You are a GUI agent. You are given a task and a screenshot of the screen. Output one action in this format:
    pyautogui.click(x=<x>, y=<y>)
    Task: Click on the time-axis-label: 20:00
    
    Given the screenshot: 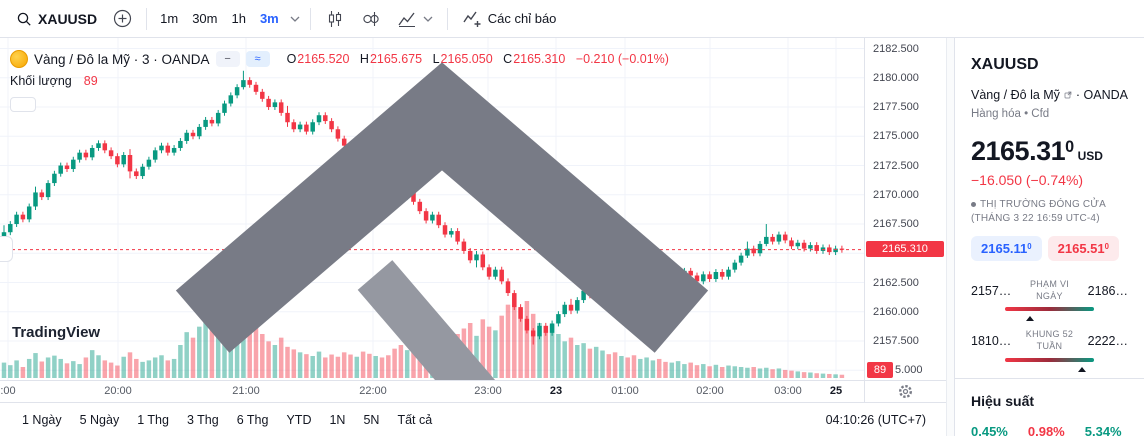 What is the action you would take?
    pyautogui.click(x=118, y=391)
    